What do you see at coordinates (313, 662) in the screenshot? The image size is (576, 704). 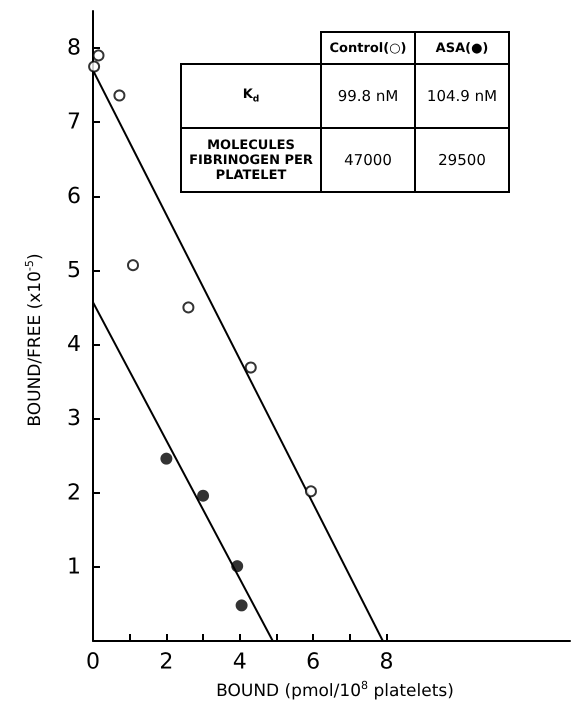 I see `x-tick-label: 6` at bounding box center [313, 662].